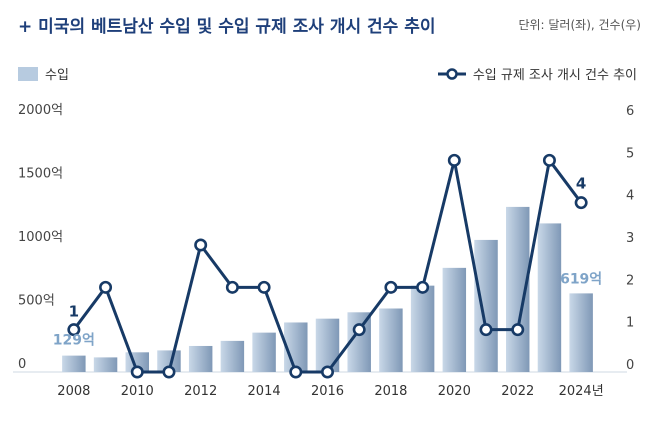 Image resolution: width=655 pixels, height=427 pixels. What do you see at coordinates (74, 312) in the screenshot?
I see `annotation-first-line: 1` at bounding box center [74, 312].